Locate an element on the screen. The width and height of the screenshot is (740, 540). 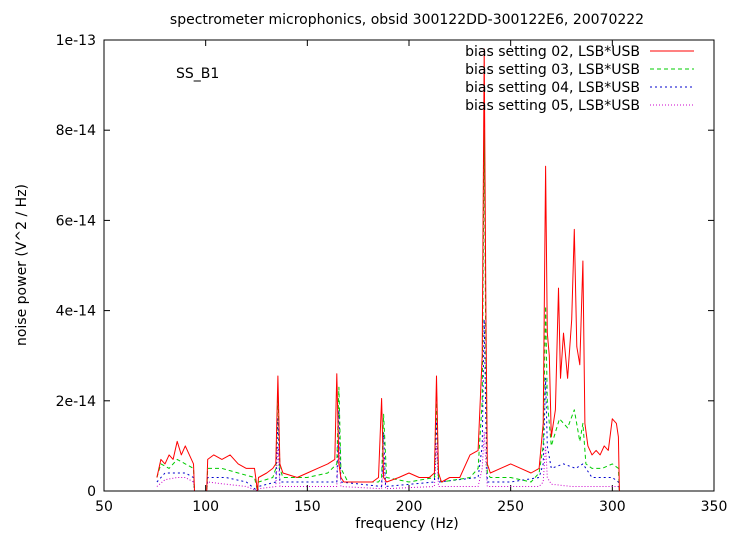
y-tick-label: 0 is located at coordinates (91, 492).